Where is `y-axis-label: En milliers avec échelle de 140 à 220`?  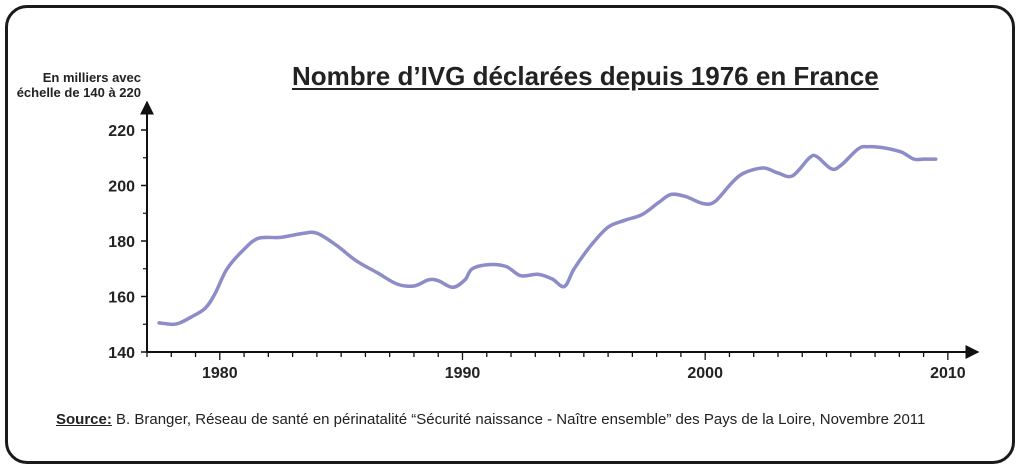 y-axis-label: En milliers avec échelle de 140 à 220 is located at coordinates (78, 85).